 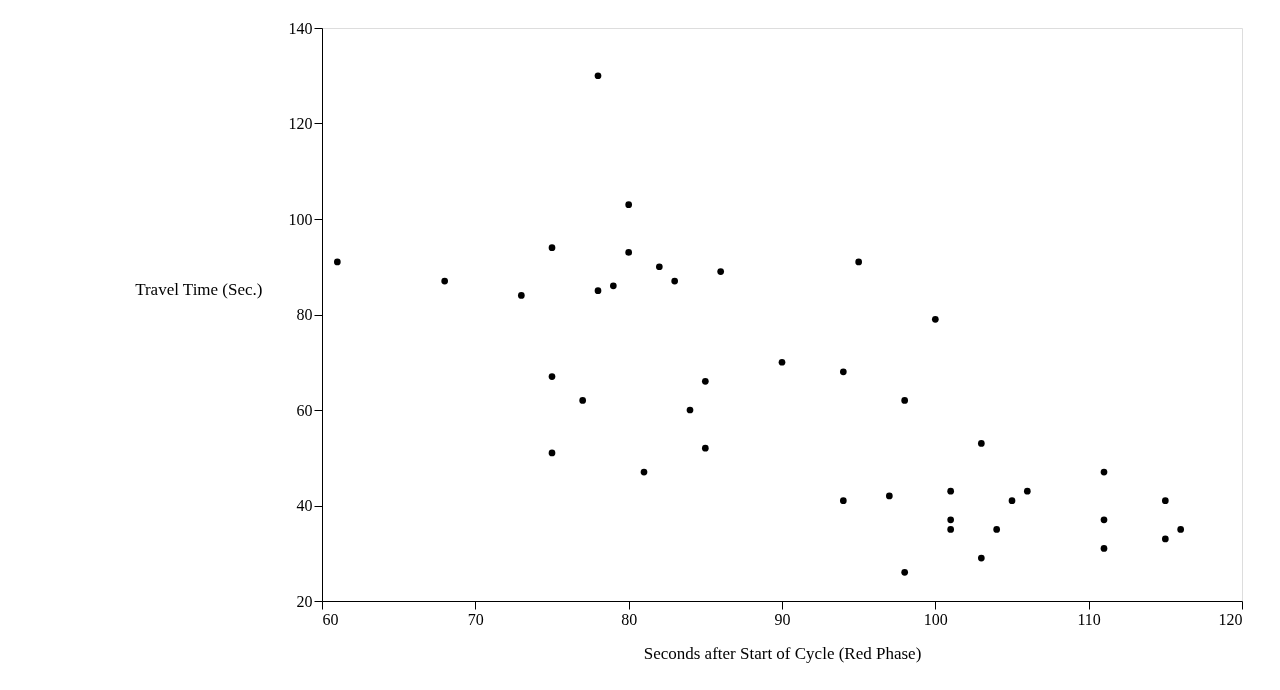 What do you see at coordinates (475, 619) in the screenshot?
I see `x-tick-label: 70` at bounding box center [475, 619].